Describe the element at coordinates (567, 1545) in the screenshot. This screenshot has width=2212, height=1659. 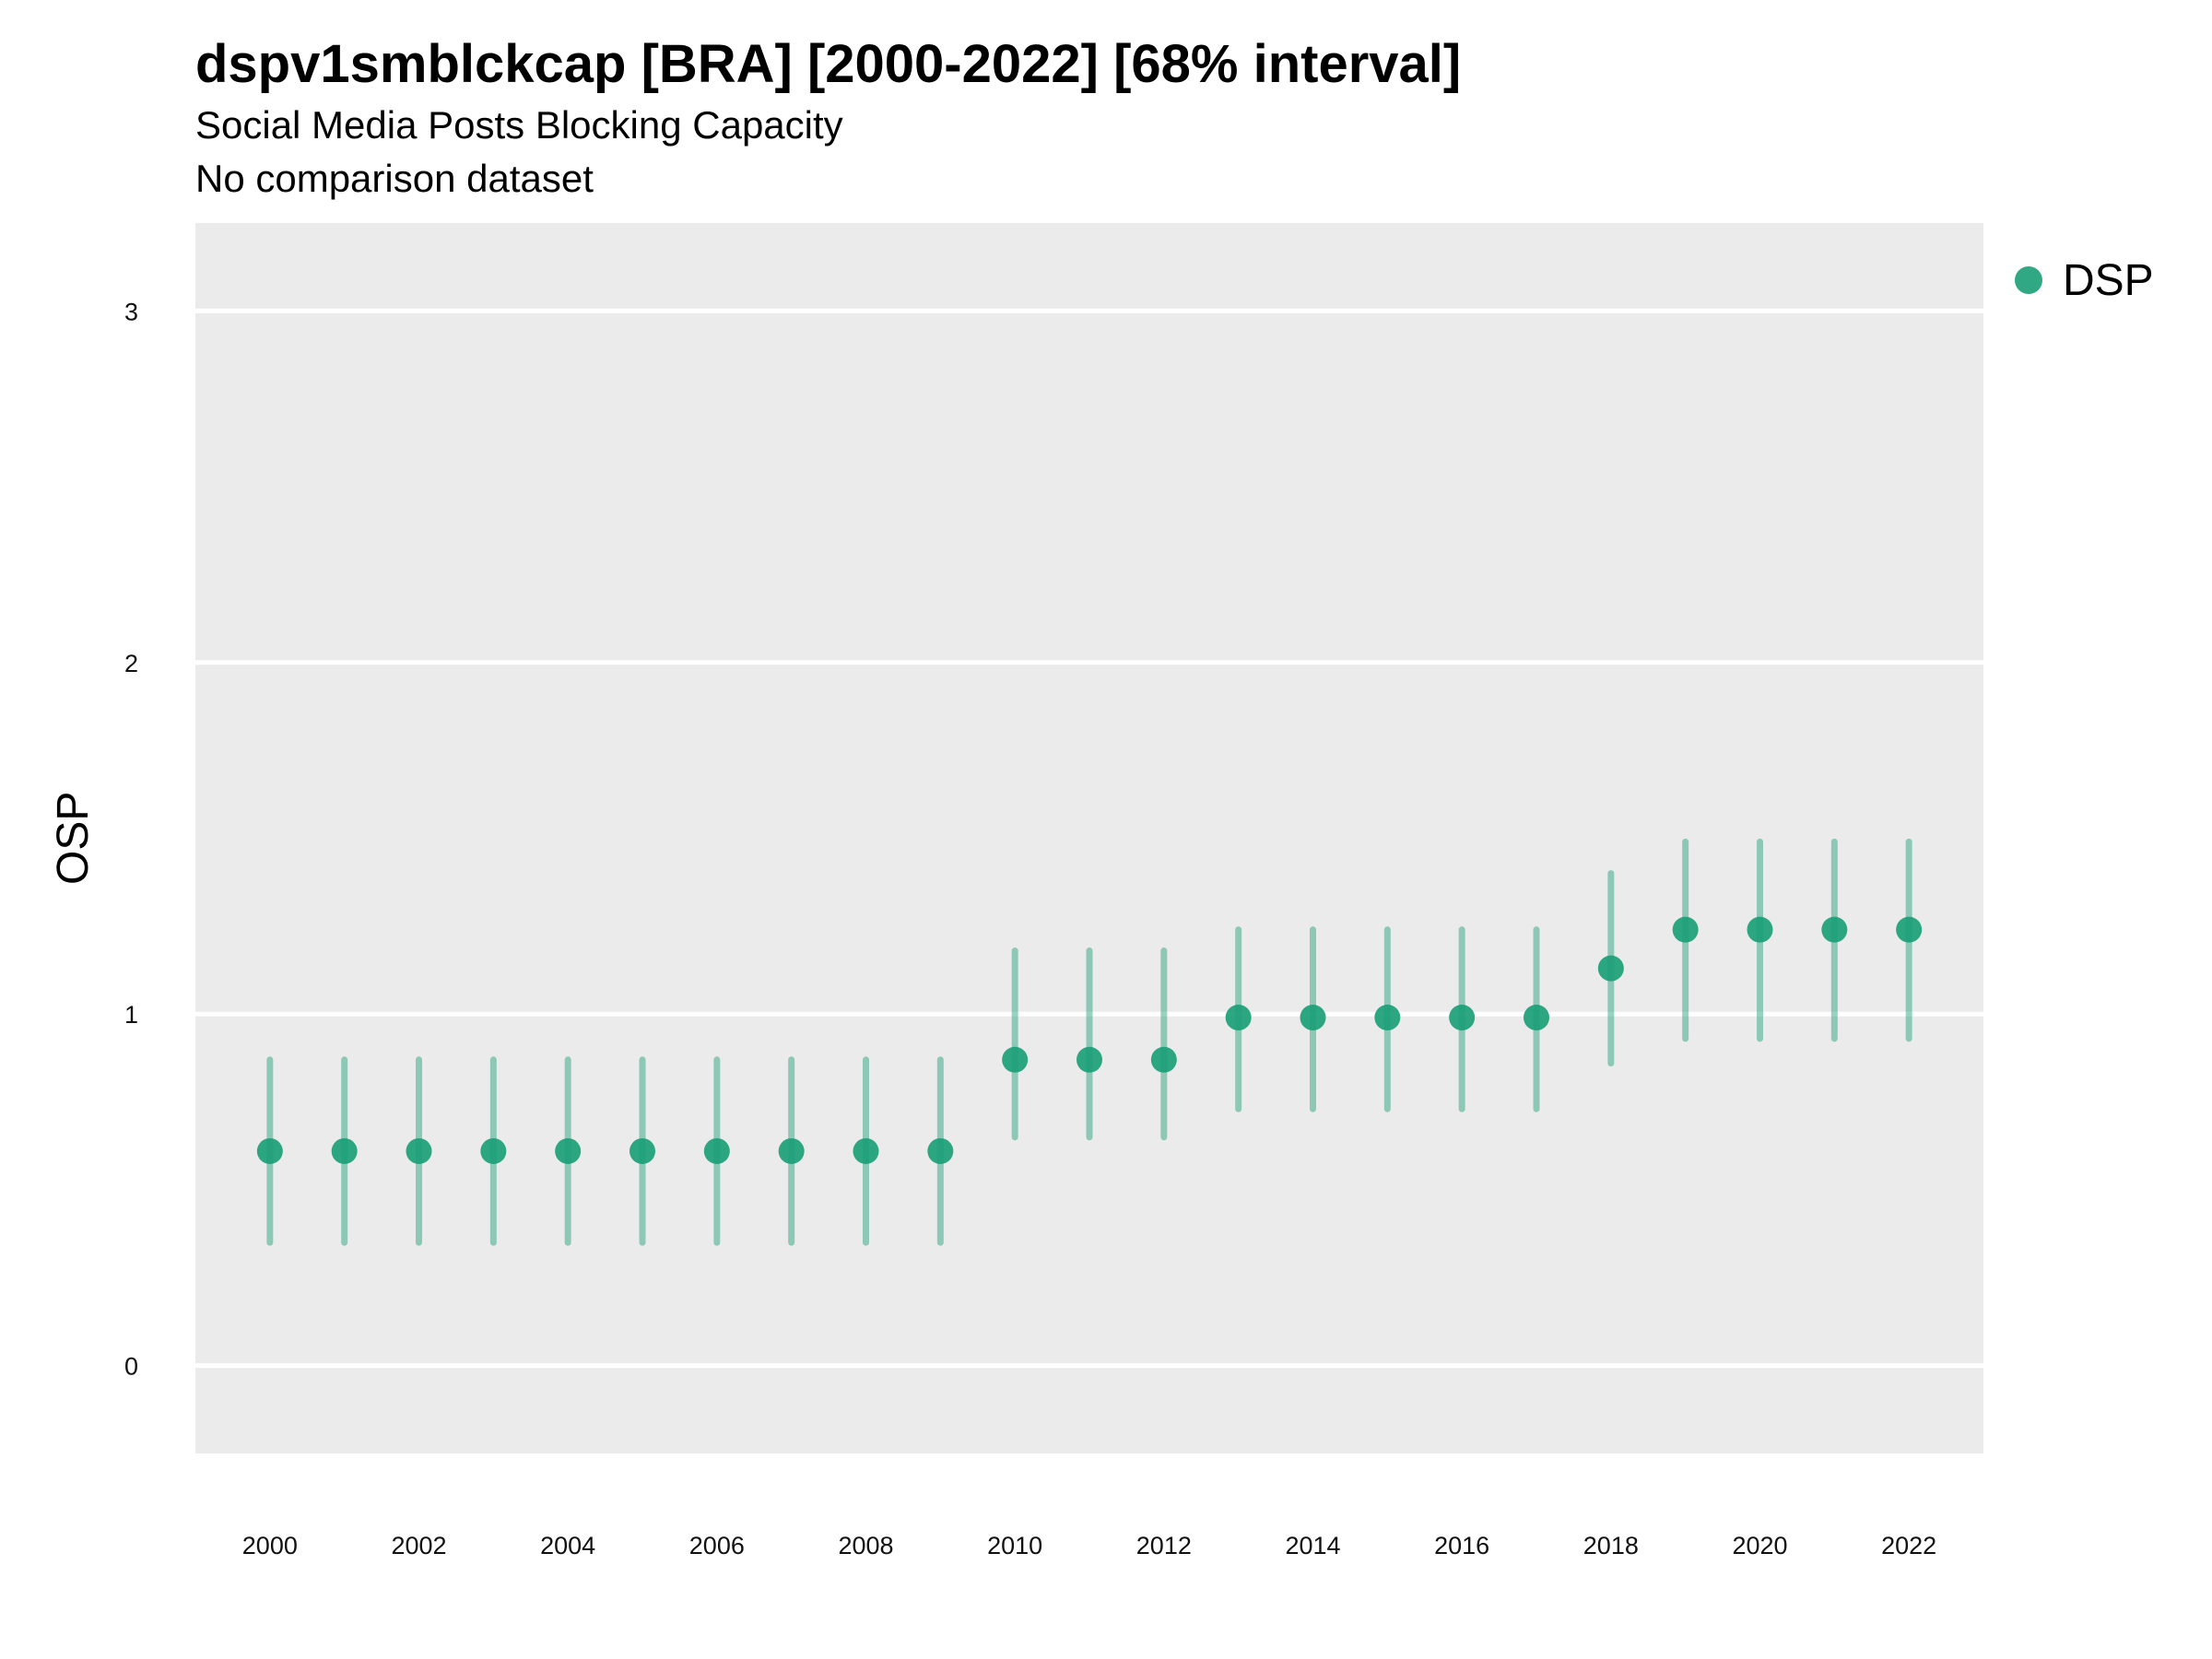
I see `x-tick-label: 2004` at that location.